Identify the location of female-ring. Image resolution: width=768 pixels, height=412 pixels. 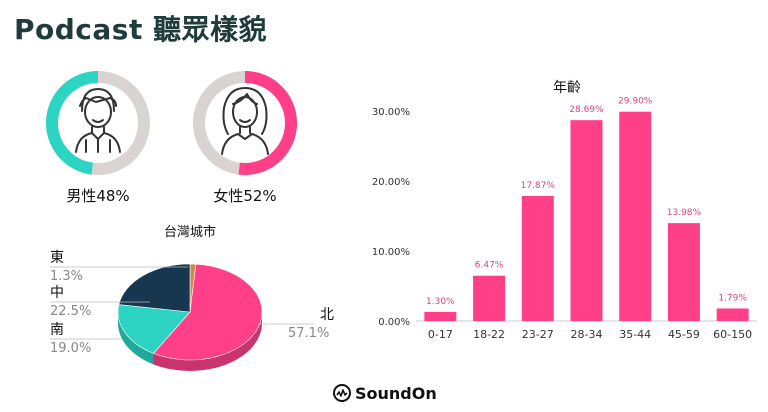
(245, 123).